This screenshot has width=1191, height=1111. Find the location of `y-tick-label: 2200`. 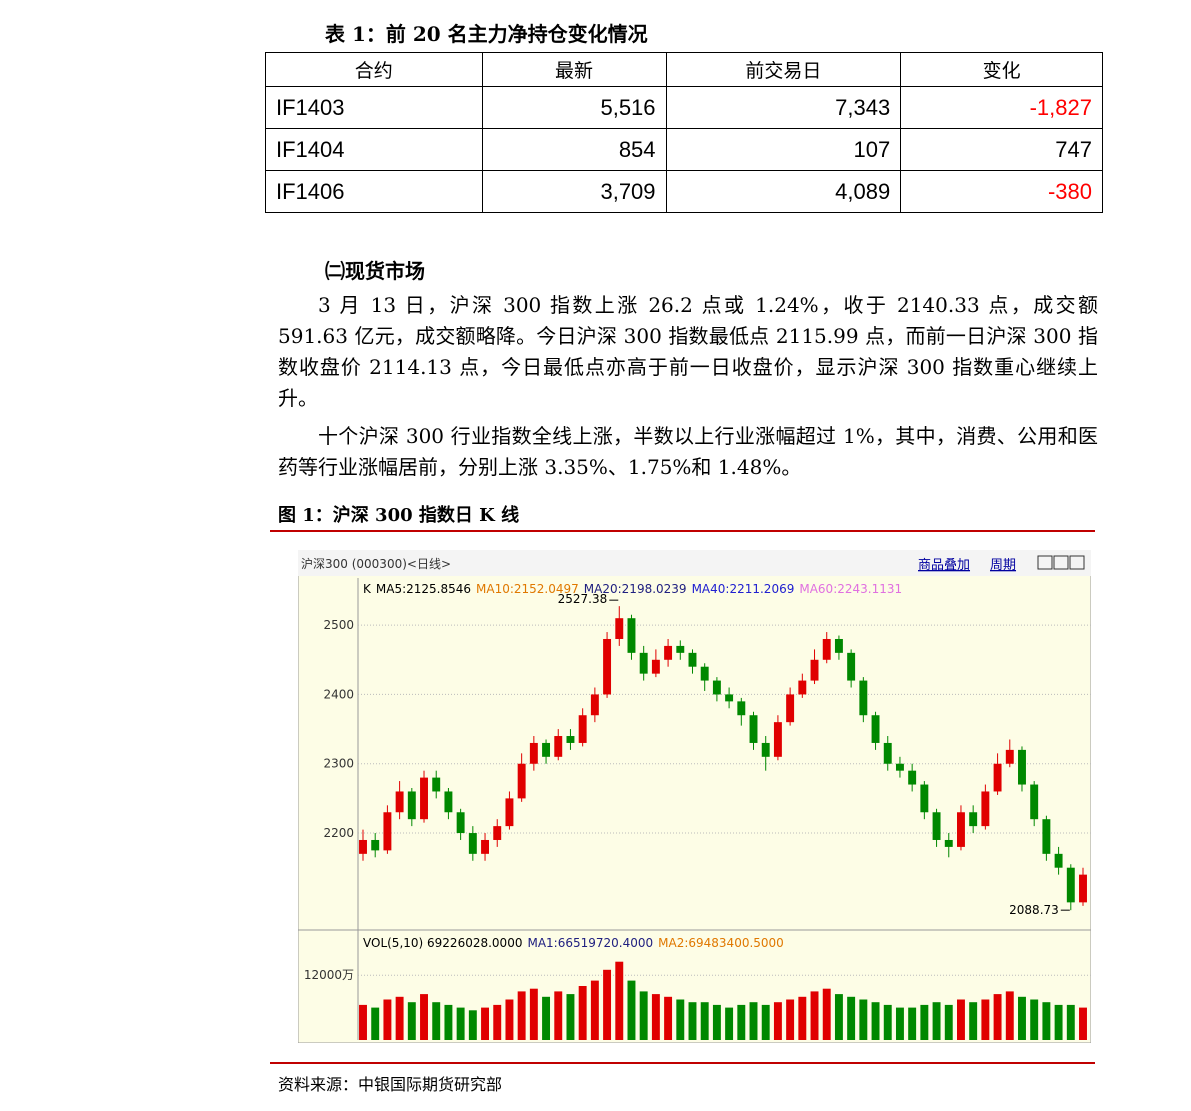

y-tick-label: 2200 is located at coordinates (338, 833).